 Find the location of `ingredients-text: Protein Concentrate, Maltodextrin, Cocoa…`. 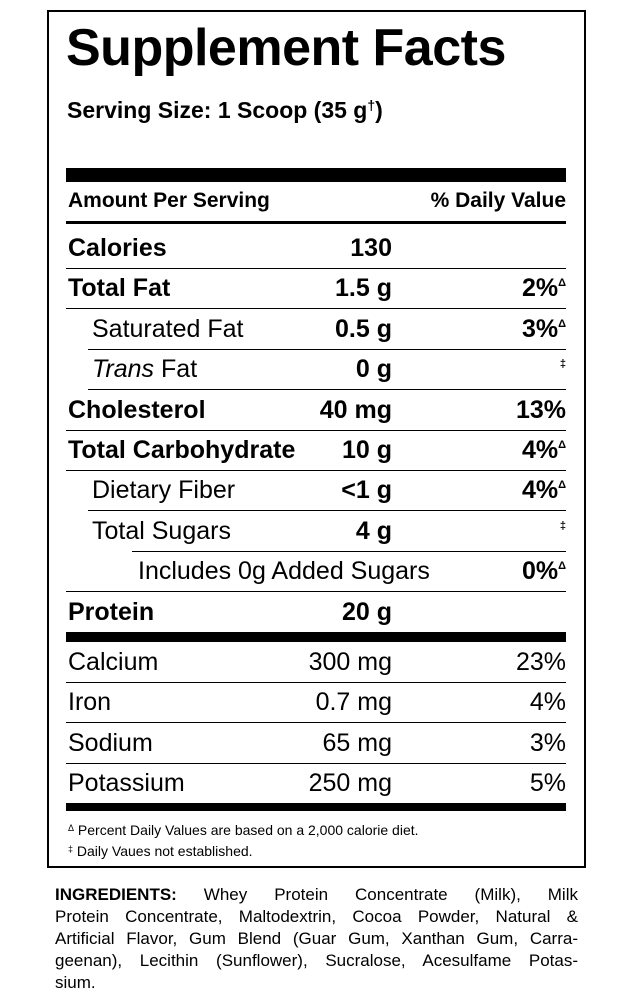

ingredients-text: Protein Concentrate, Maltodextrin, Cocoa… is located at coordinates (316, 916).